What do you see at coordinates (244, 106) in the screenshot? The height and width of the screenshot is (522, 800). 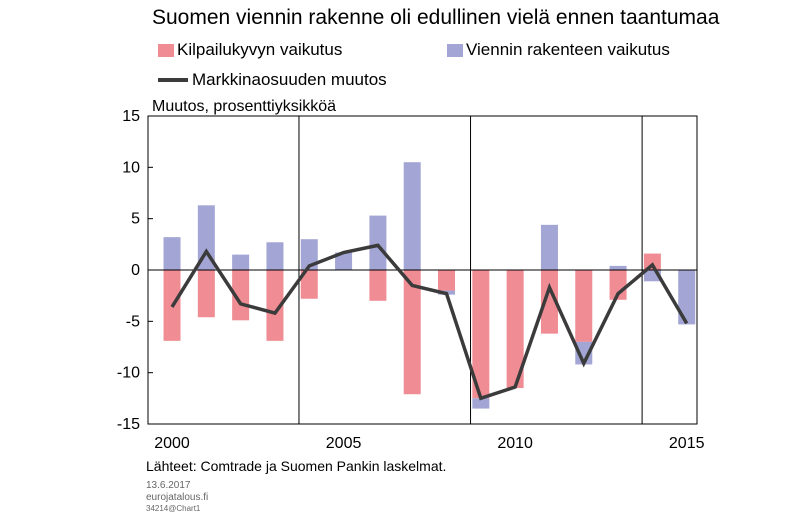 I see `y-axis-label: Muutos, prosenttiyksikköä` at bounding box center [244, 106].